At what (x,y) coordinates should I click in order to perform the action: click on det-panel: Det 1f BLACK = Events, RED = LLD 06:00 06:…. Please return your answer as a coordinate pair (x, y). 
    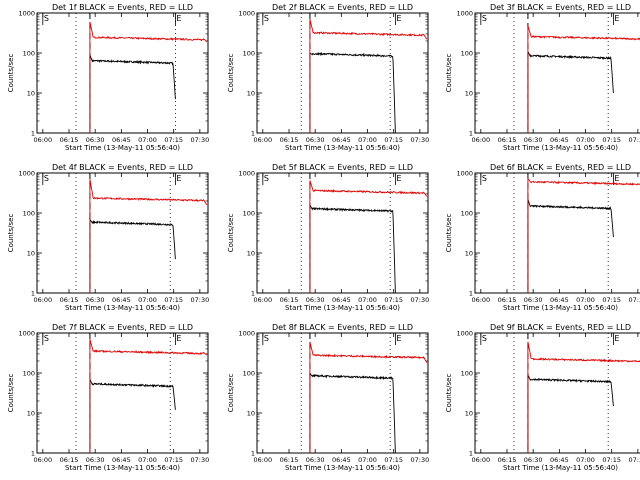
    Looking at the image, I should click on (108, 77).